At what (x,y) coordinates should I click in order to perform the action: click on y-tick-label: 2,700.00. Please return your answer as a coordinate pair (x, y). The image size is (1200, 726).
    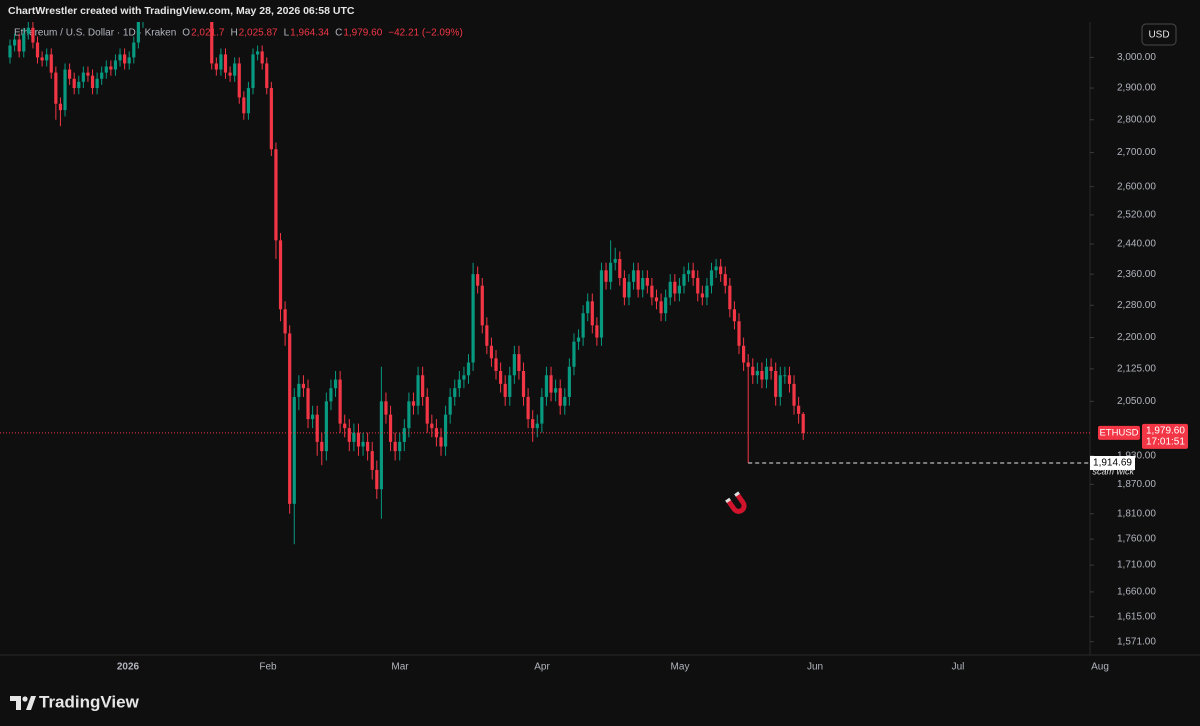
    Looking at the image, I should click on (1136, 152).